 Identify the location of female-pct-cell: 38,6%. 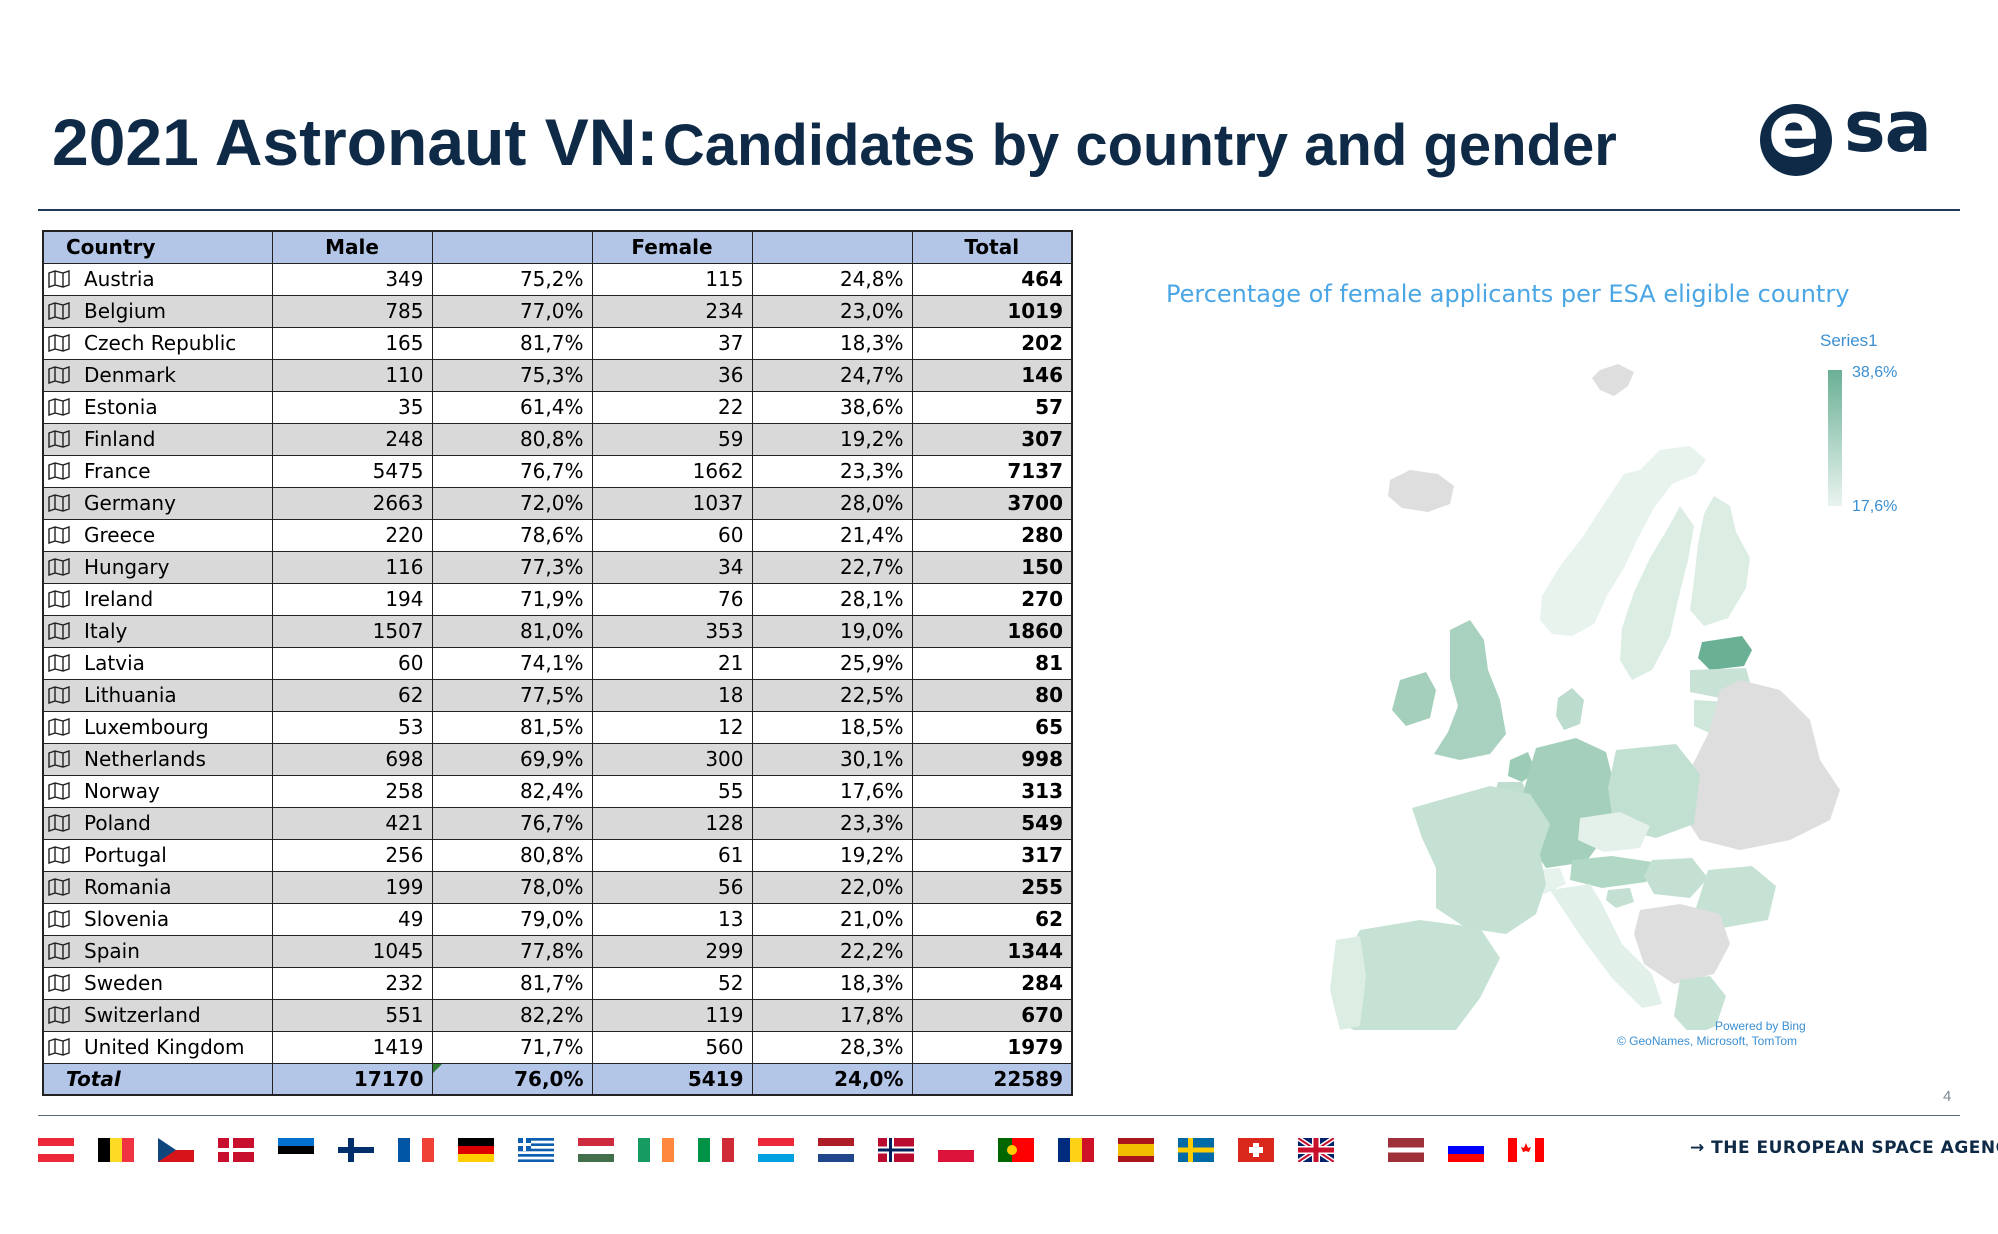
(832, 407).